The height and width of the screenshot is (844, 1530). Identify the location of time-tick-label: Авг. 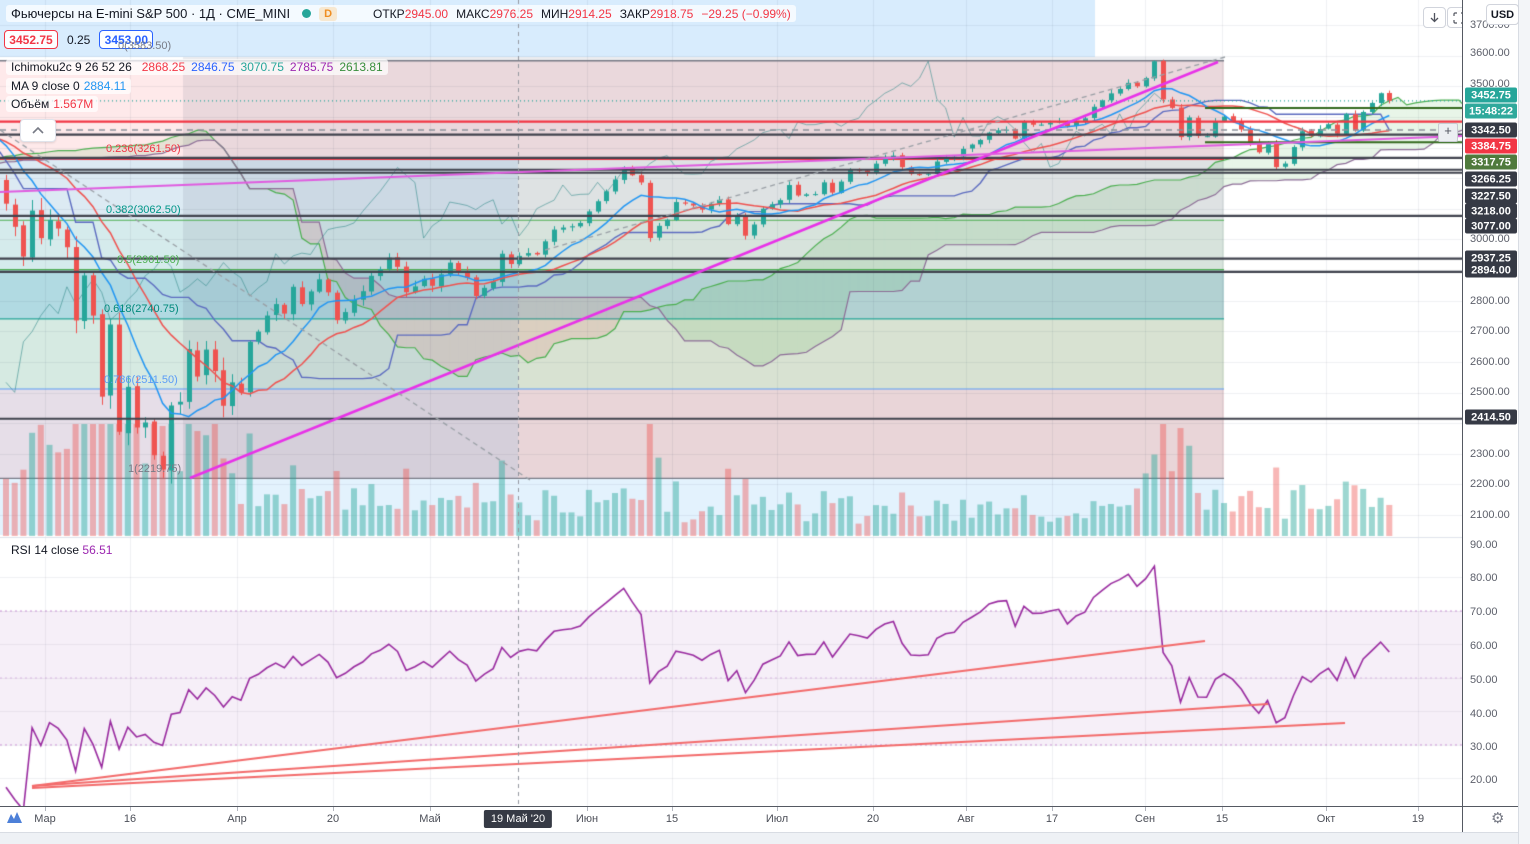
(966, 819).